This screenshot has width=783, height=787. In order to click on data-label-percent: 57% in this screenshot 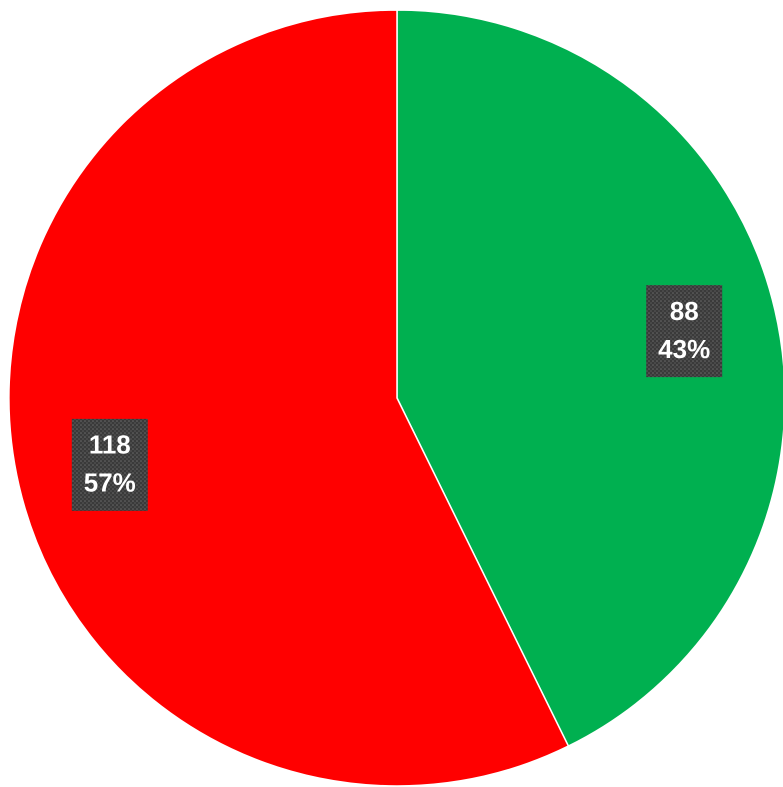, I will do `click(110, 483)`.